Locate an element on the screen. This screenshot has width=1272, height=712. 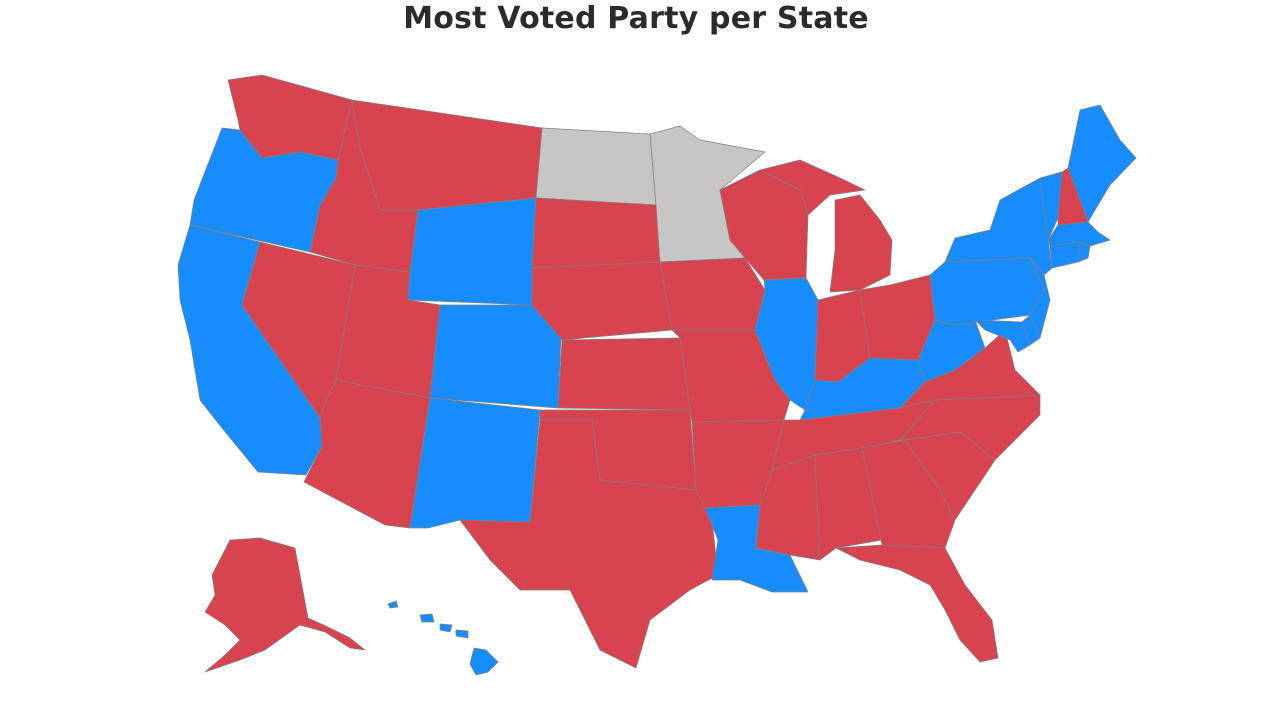
state-FL is located at coordinates (917, 603).